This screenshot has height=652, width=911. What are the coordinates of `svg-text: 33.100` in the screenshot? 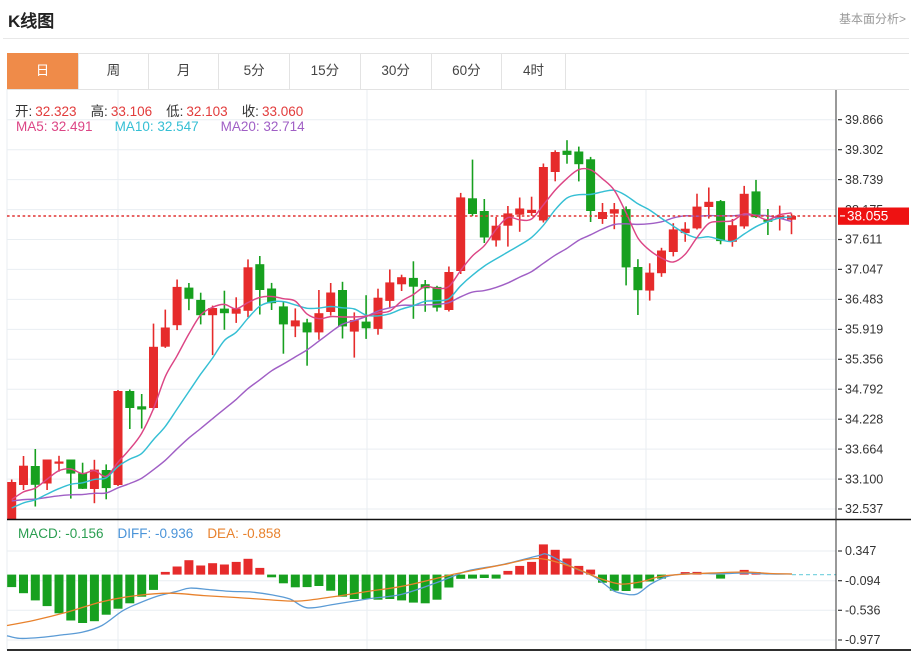 It's located at (864, 479).